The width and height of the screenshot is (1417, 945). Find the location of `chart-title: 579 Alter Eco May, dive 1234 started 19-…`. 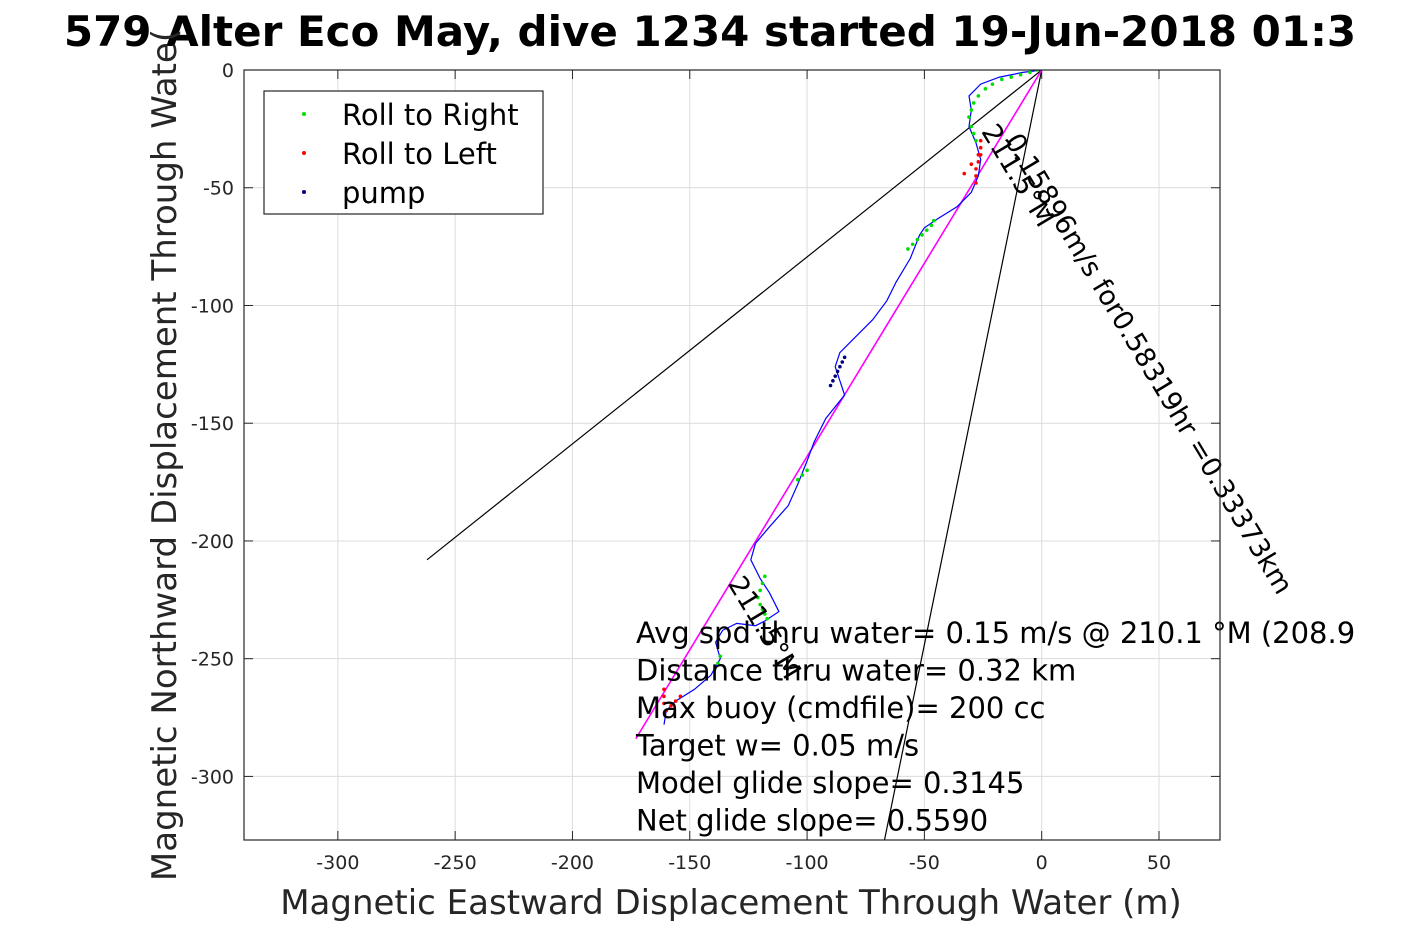

chart-title: 579 Alter Eco May, dive 1234 started 19-… is located at coordinates (710, 31).